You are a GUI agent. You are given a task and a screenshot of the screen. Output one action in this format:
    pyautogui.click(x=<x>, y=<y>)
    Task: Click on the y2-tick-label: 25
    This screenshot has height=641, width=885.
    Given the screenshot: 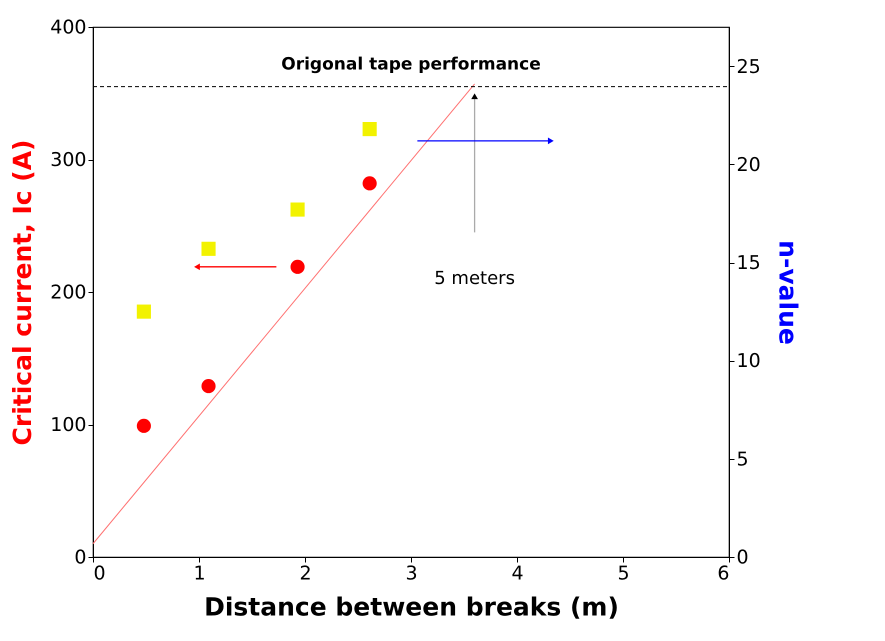 What is the action you would take?
    pyautogui.click(x=748, y=67)
    